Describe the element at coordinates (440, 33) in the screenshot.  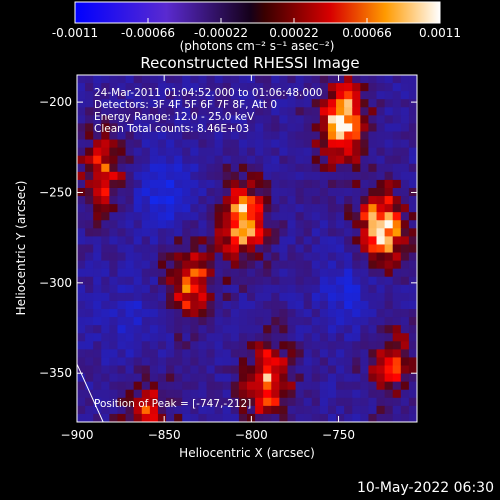
I see `colorbar-tick-label: 0.0011` at that location.